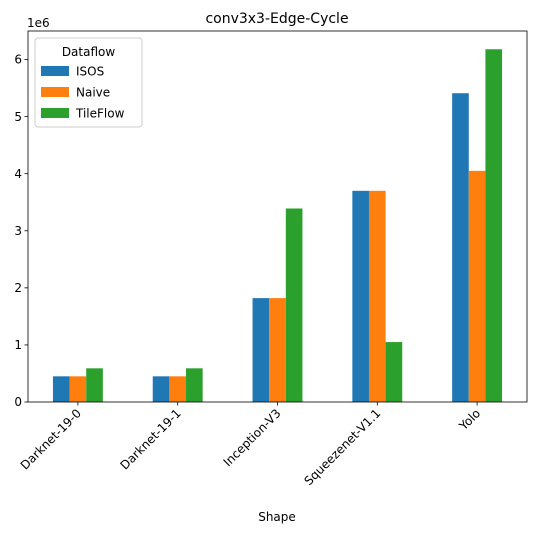 This screenshot has width=534, height=534. I want to click on legend: Dataflow ISOS Naive TileFlow, so click(88, 82).